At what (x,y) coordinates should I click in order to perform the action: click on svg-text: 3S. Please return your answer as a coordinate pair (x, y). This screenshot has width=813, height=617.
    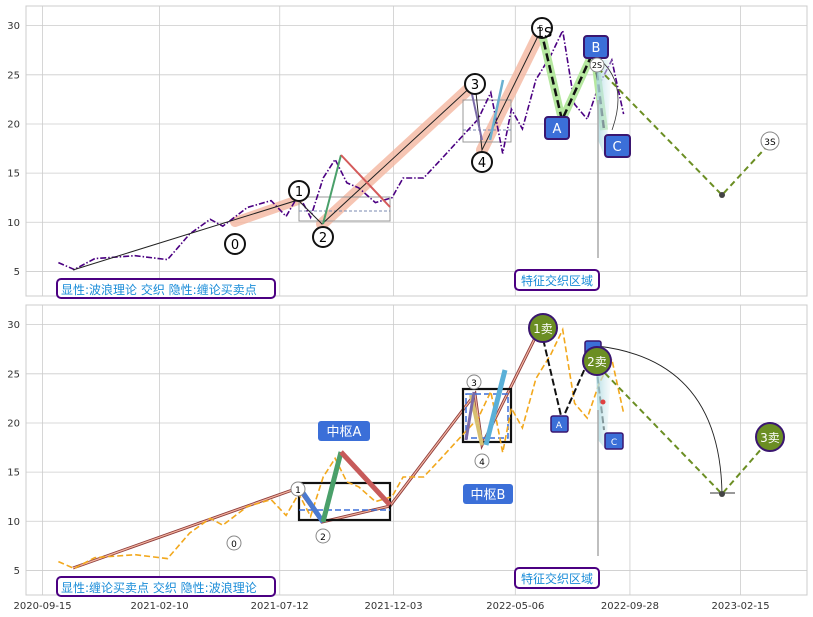
    Looking at the image, I should click on (770, 143).